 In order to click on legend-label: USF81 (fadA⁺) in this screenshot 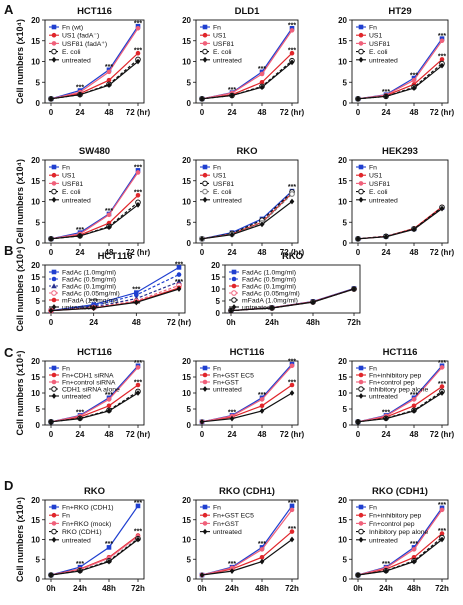, I will do `click(84, 44)`.